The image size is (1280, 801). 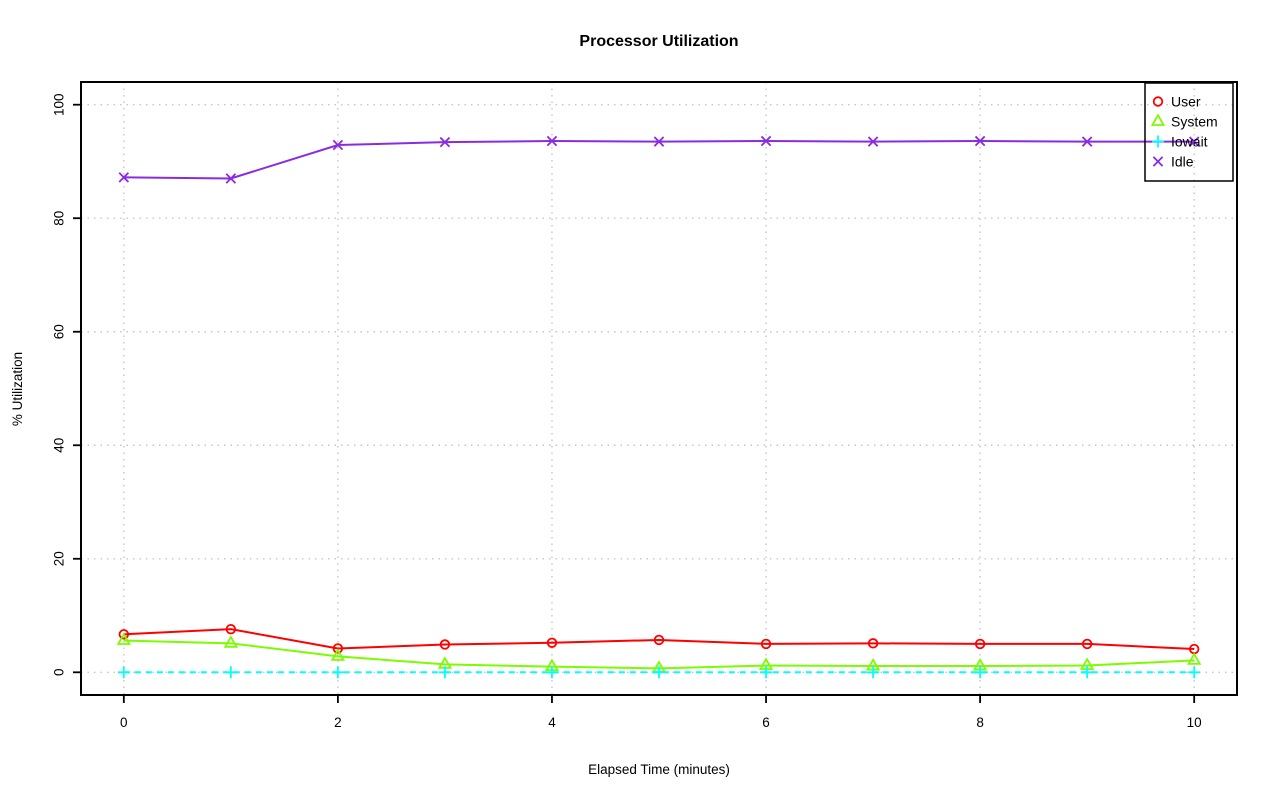 What do you see at coordinates (980, 722) in the screenshot?
I see `x-tick-label: 8` at bounding box center [980, 722].